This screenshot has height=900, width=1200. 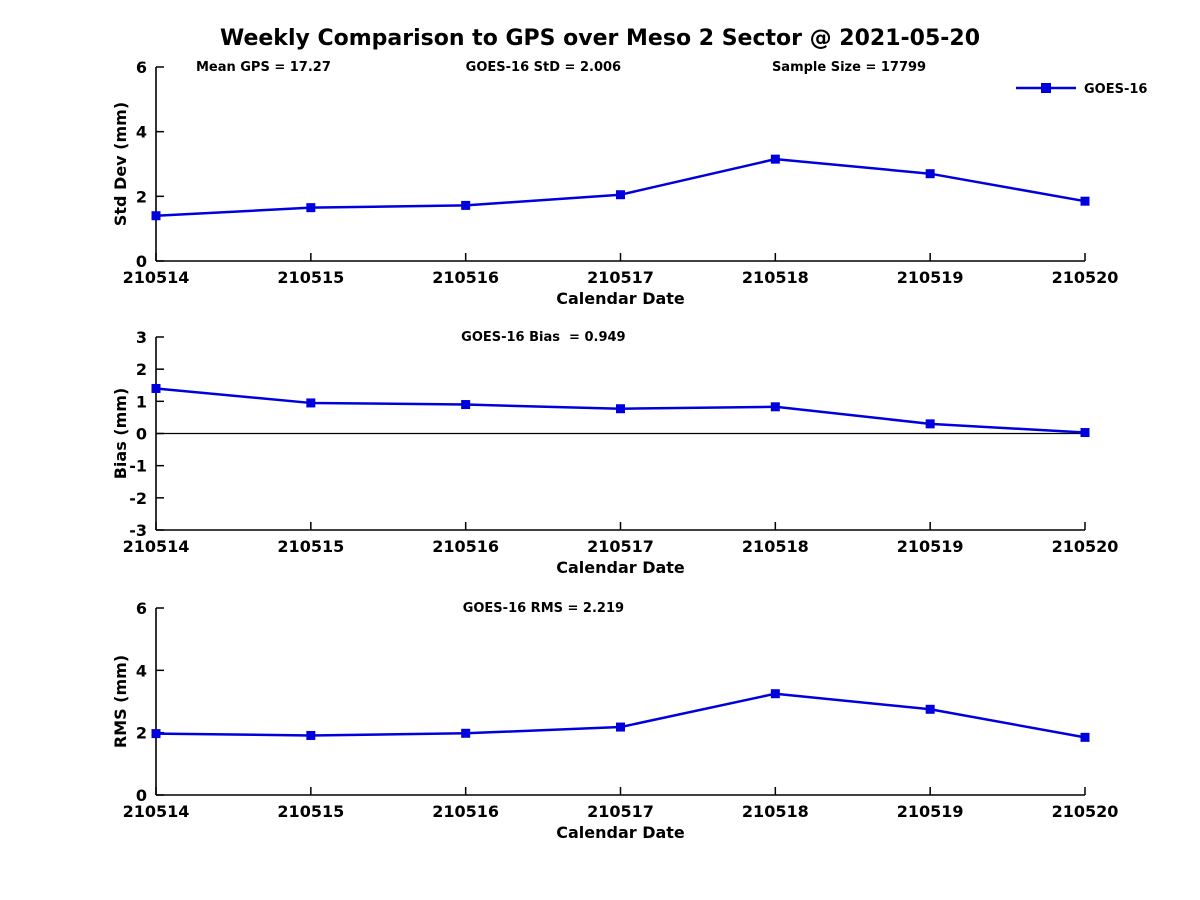 I want to click on y-tick-label: -2, so click(x=138, y=498).